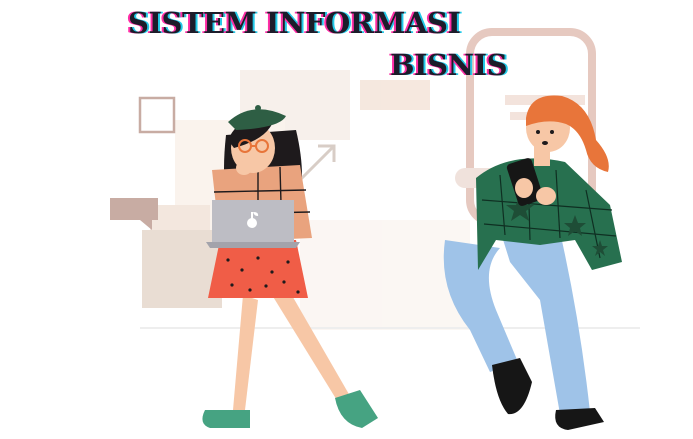  Describe the element at coordinates (258, 269) in the screenshot. I see `red-skirt` at that location.